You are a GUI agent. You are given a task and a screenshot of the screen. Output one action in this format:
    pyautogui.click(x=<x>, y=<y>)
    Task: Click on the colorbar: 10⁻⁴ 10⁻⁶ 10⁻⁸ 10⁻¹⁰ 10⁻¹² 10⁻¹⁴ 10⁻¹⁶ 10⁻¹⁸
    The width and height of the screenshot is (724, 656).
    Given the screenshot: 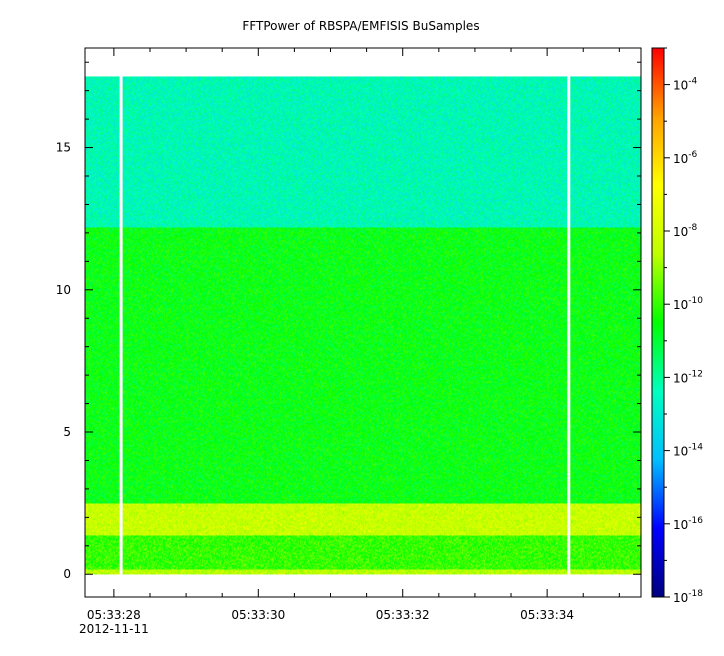 What is the action you would take?
    pyautogui.click(x=677, y=326)
    